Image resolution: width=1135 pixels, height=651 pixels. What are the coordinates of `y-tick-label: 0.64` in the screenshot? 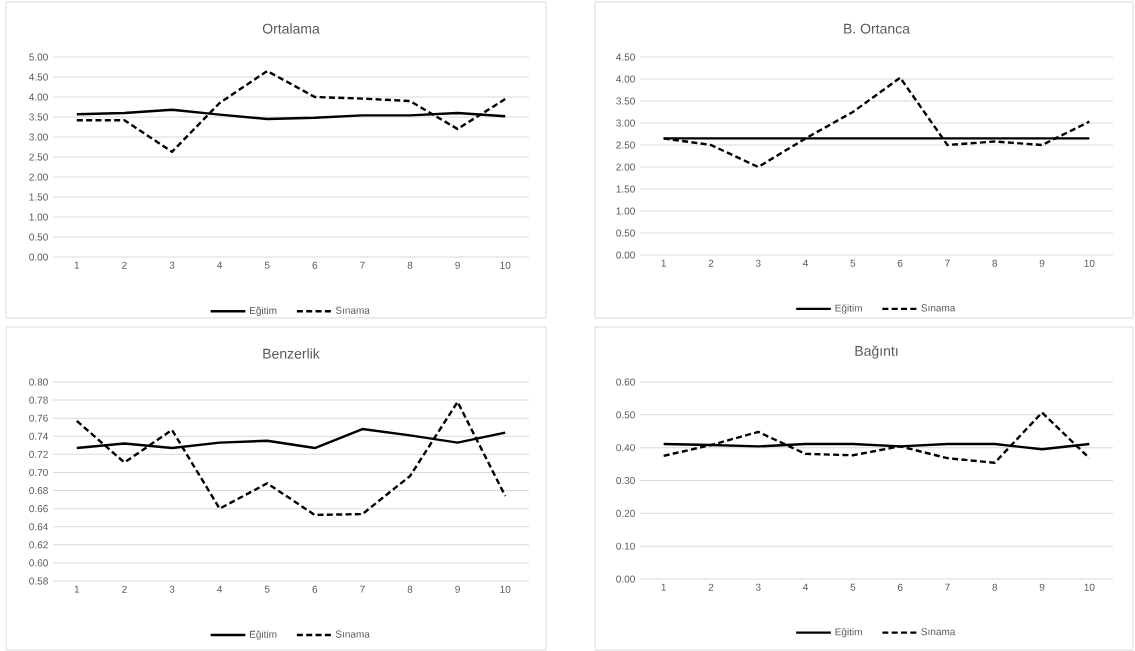 It's located at (38, 527).